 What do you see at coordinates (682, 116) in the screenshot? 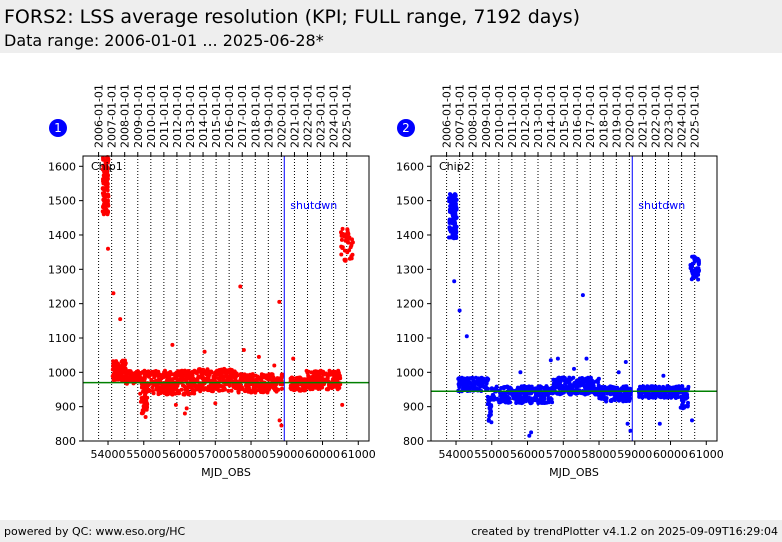
I see `top-tick-label: 2024-01-01` at bounding box center [682, 116].